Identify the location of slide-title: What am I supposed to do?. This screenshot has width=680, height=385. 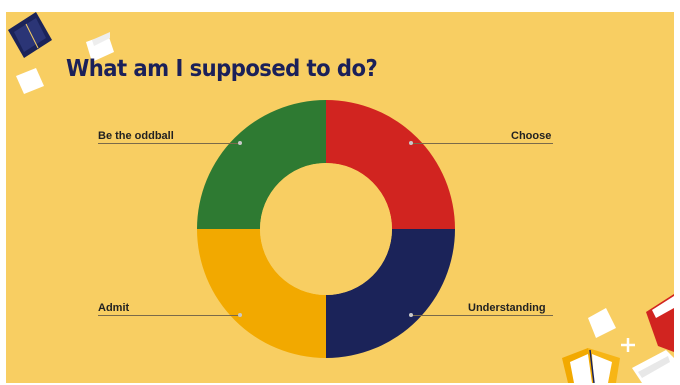
(222, 69).